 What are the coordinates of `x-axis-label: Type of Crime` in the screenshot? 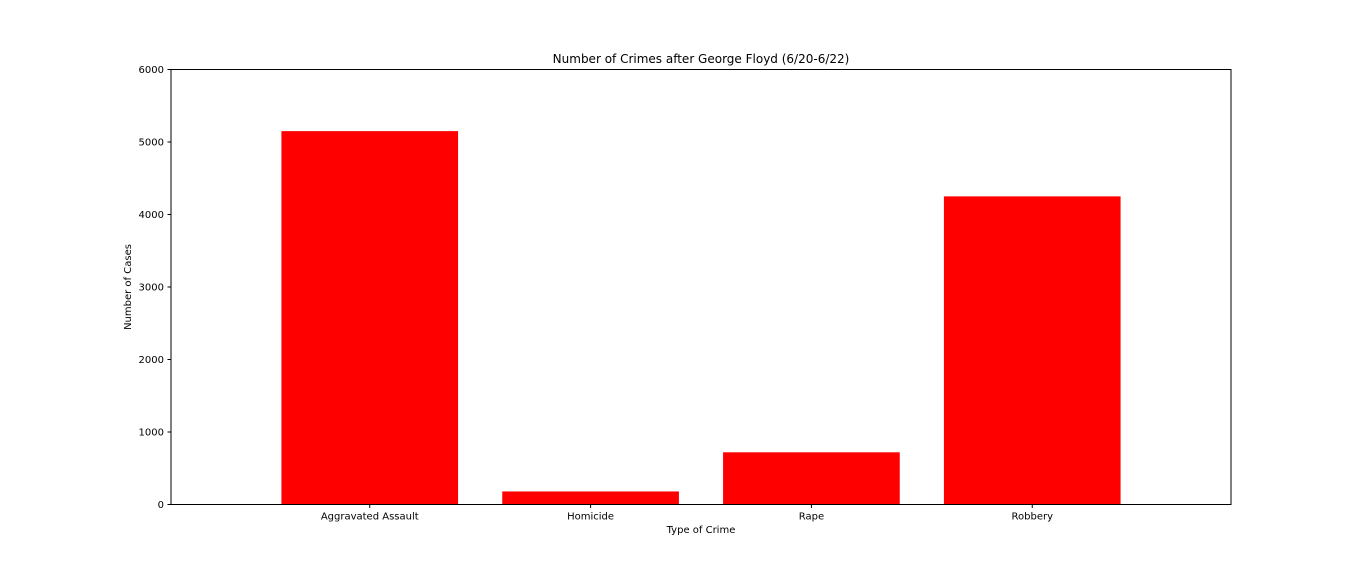 It's located at (701, 530).